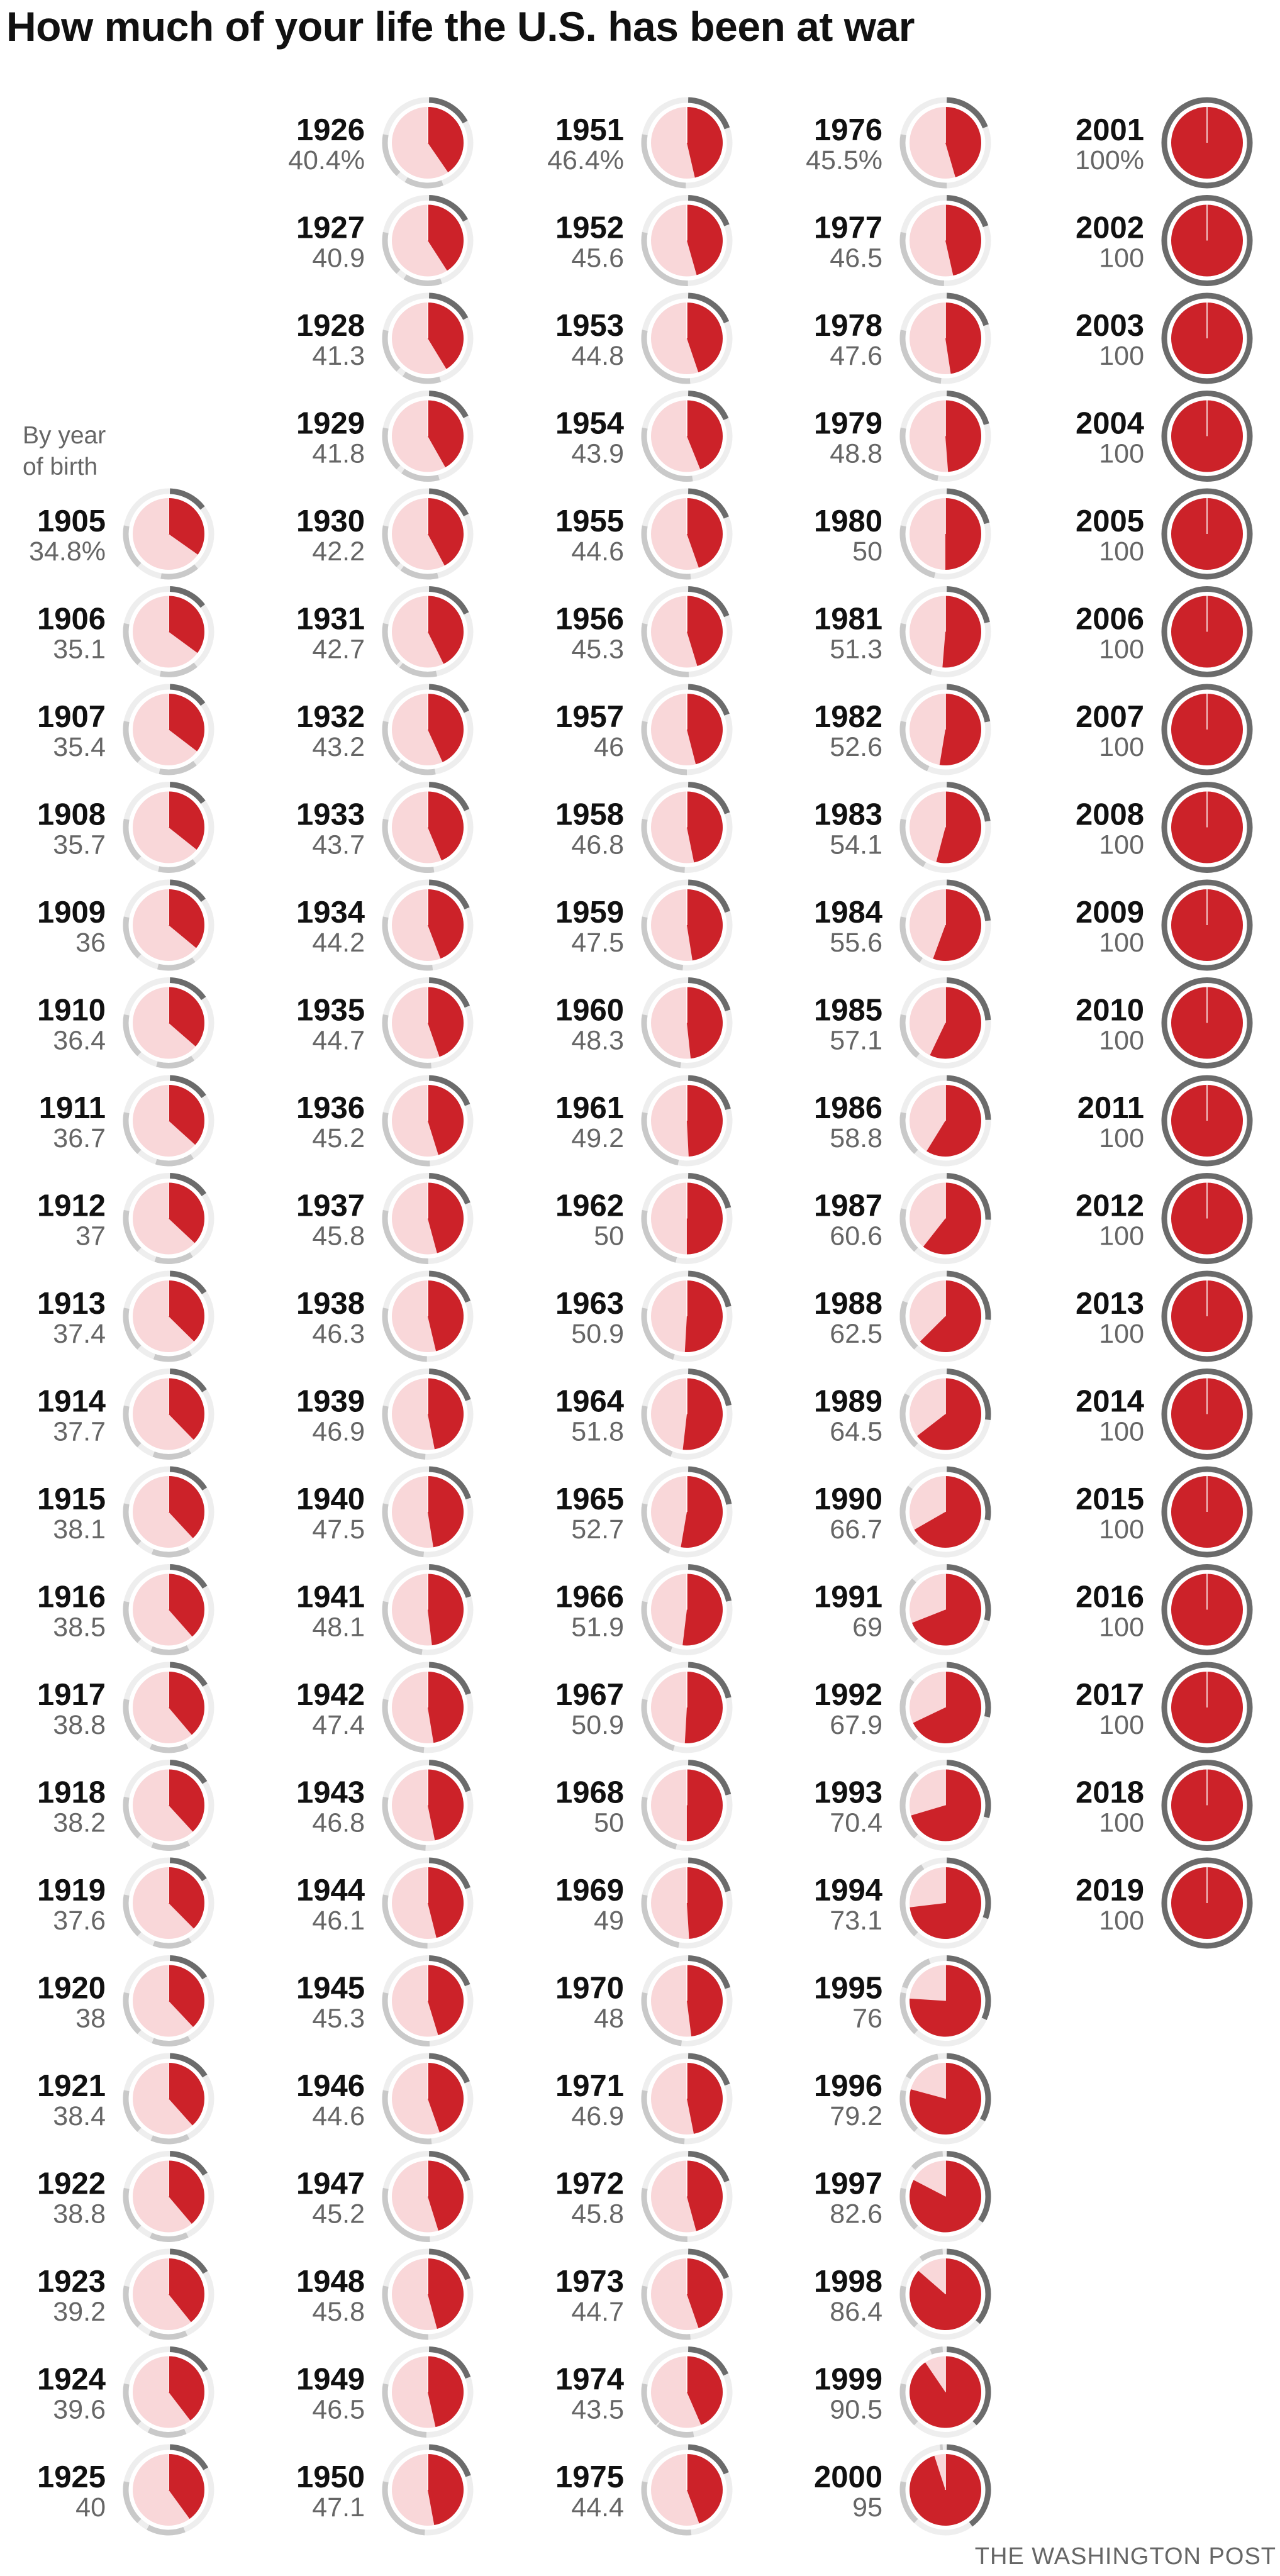 Image resolution: width=1280 pixels, height=2576 pixels. What do you see at coordinates (589, 815) in the screenshot?
I see `year-label: 1958` at bounding box center [589, 815].